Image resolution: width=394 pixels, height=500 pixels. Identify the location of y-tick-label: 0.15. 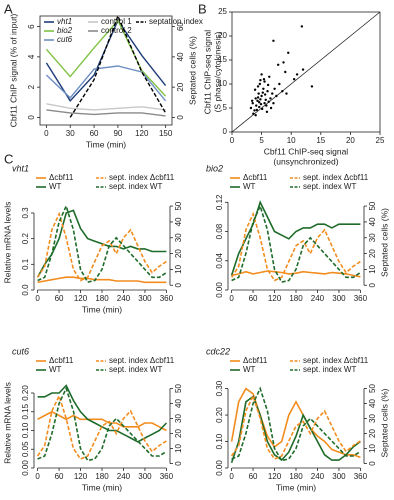
(25, 411).